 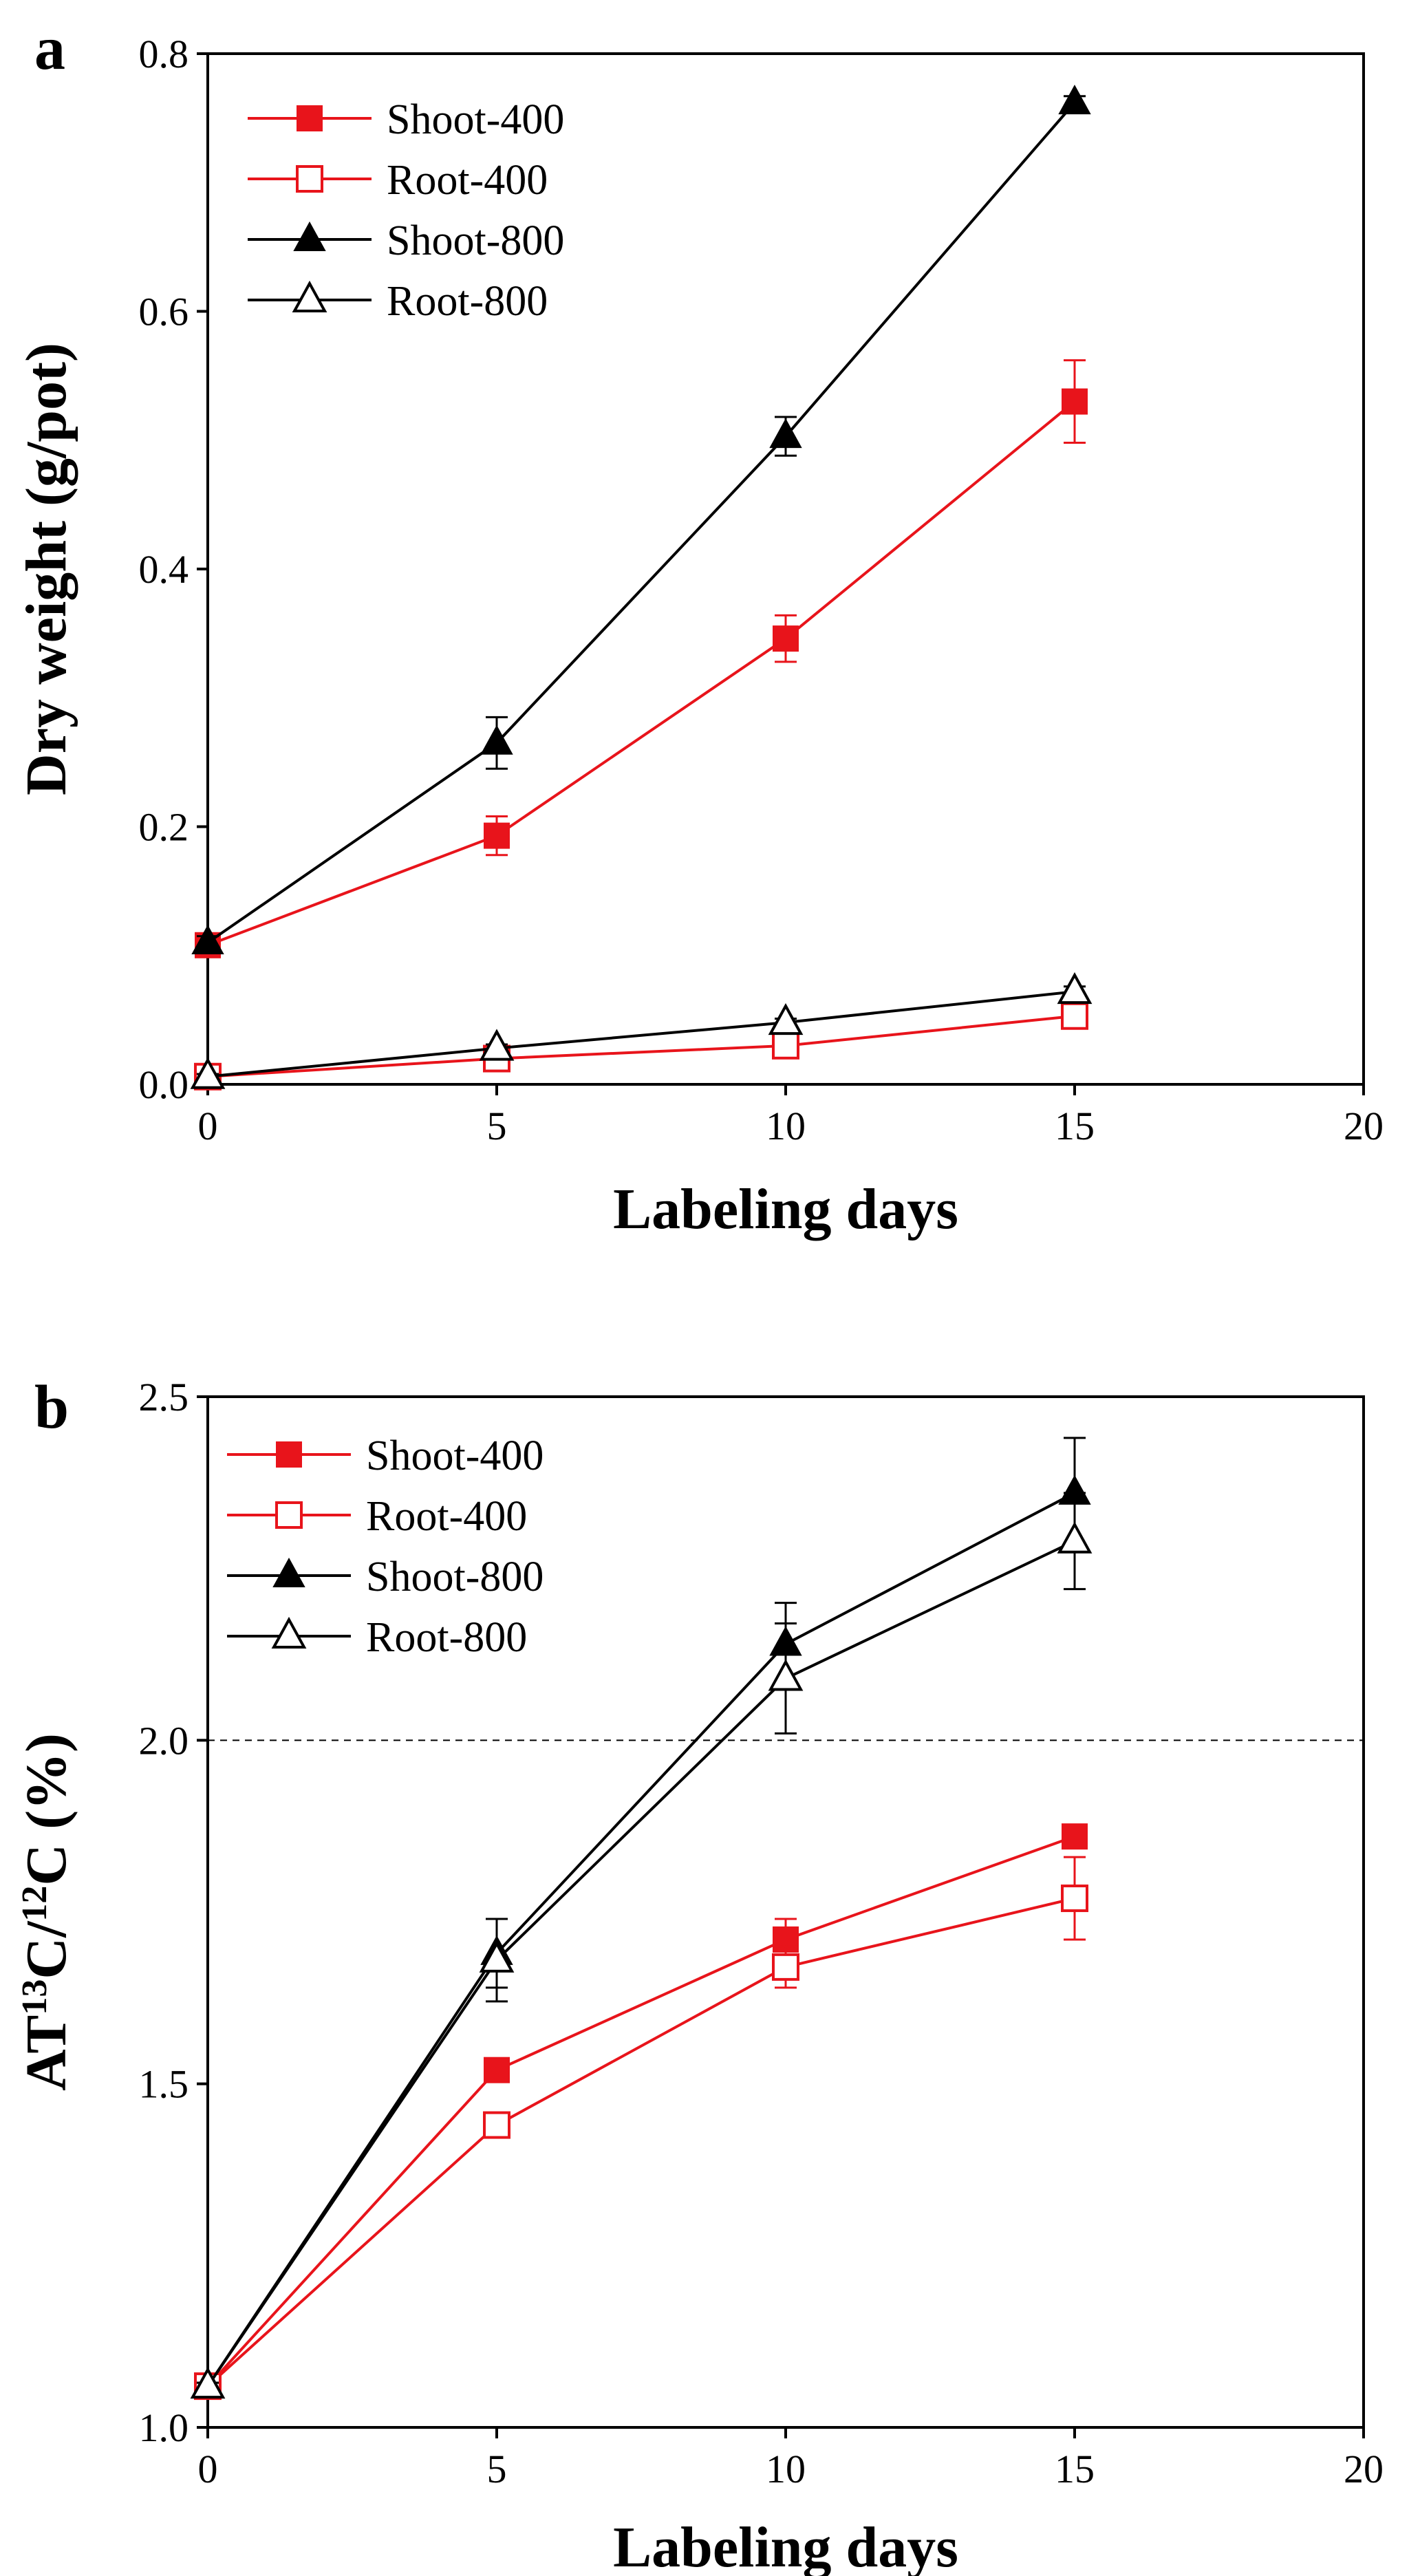 I want to click on panel-b-y-tick-label: 1.0, so click(x=164, y=2427).